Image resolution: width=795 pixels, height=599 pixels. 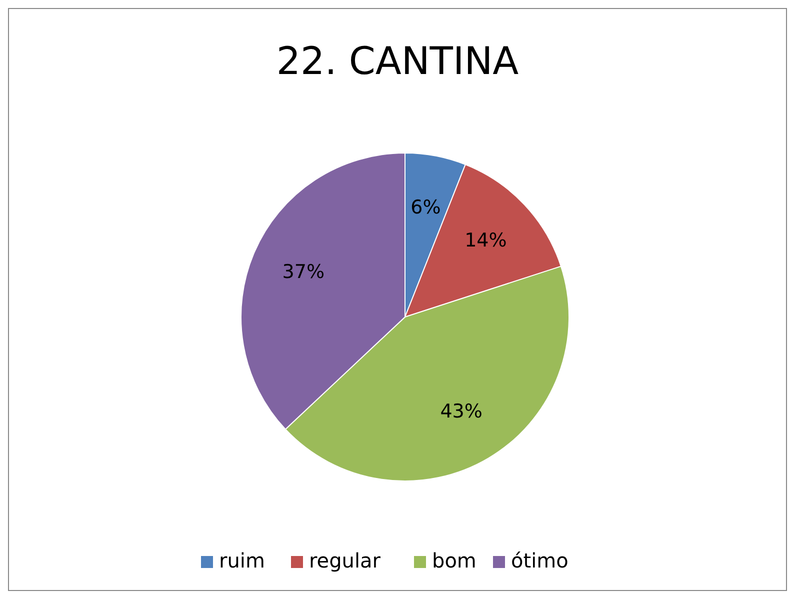 I want to click on chart-title: 22. CANTINA, so click(x=397, y=61).